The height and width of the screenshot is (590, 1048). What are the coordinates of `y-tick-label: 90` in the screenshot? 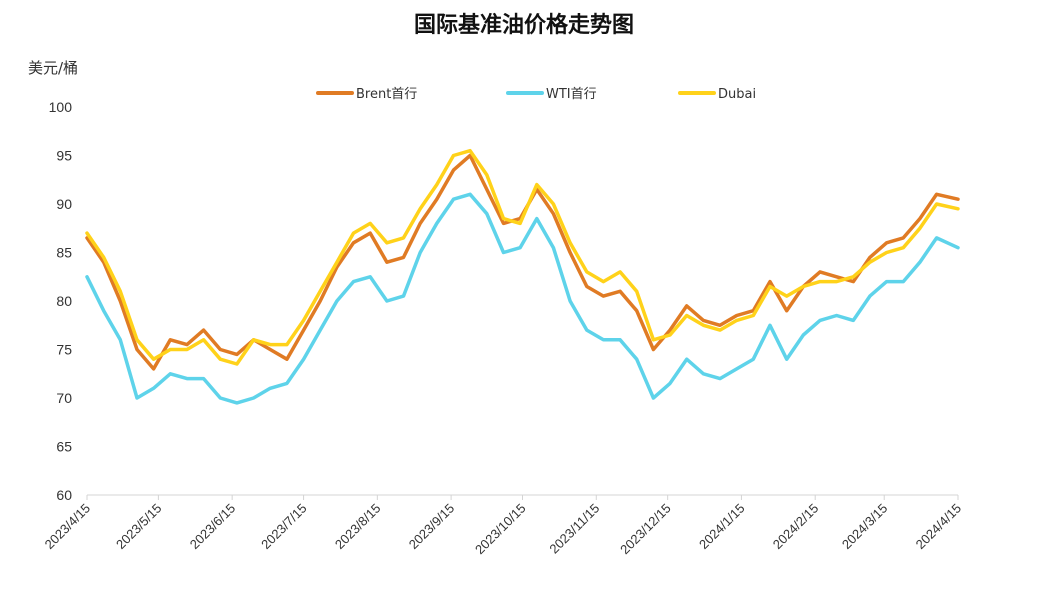 It's located at (64, 204).